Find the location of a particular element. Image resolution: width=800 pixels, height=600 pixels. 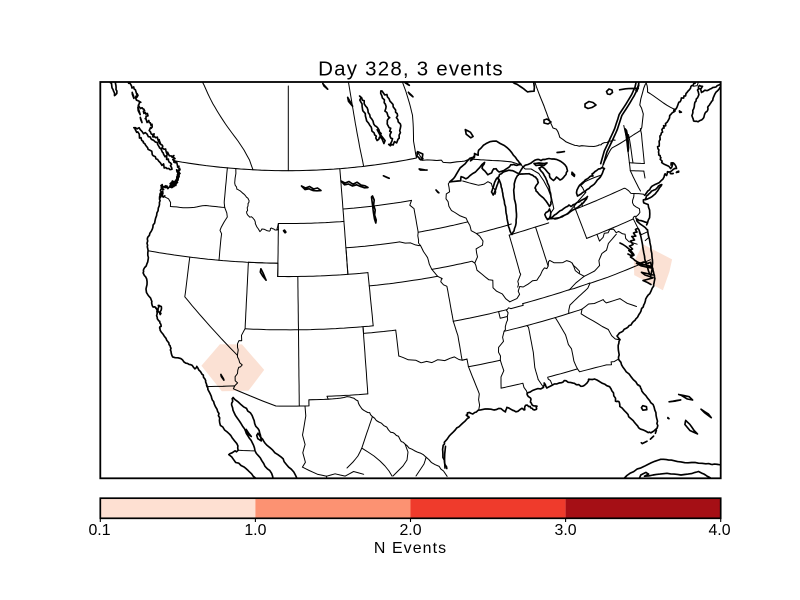

svg-text: 0.1 is located at coordinates (99, 530).